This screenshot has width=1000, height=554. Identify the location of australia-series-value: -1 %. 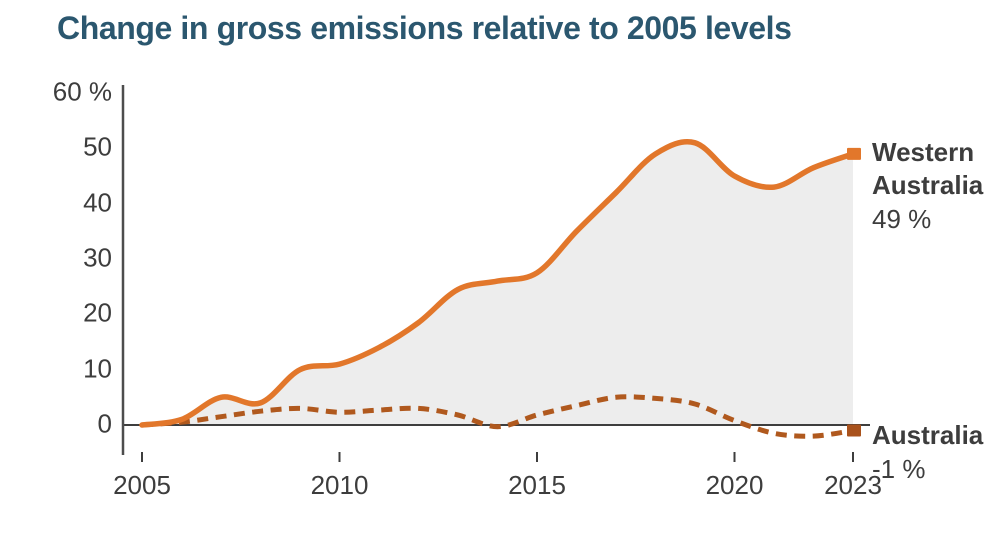
(899, 469).